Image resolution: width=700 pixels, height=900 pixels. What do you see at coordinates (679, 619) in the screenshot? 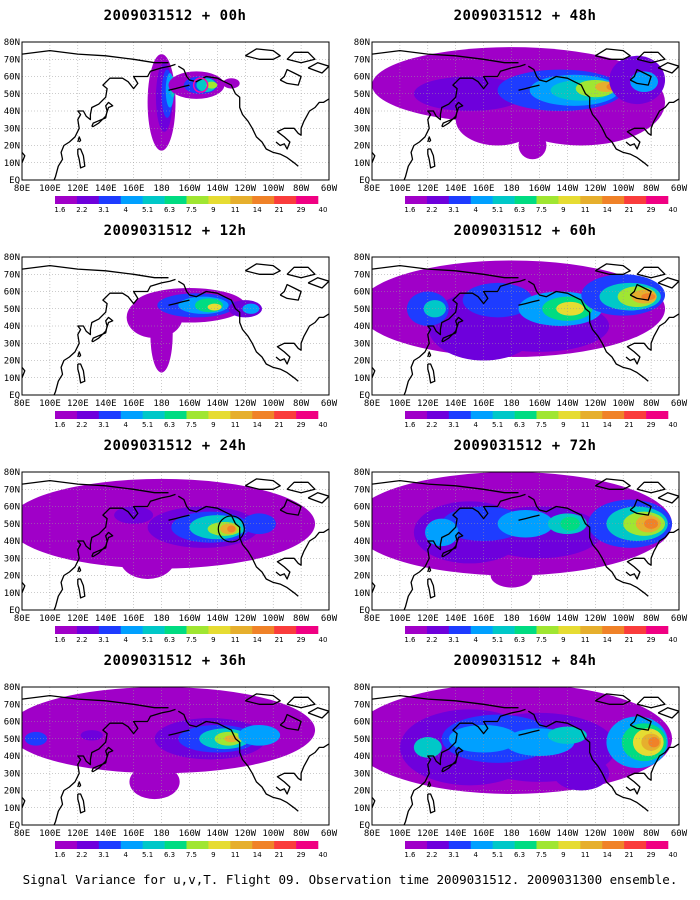
I see `x-tick-label: 60W` at bounding box center [679, 619].